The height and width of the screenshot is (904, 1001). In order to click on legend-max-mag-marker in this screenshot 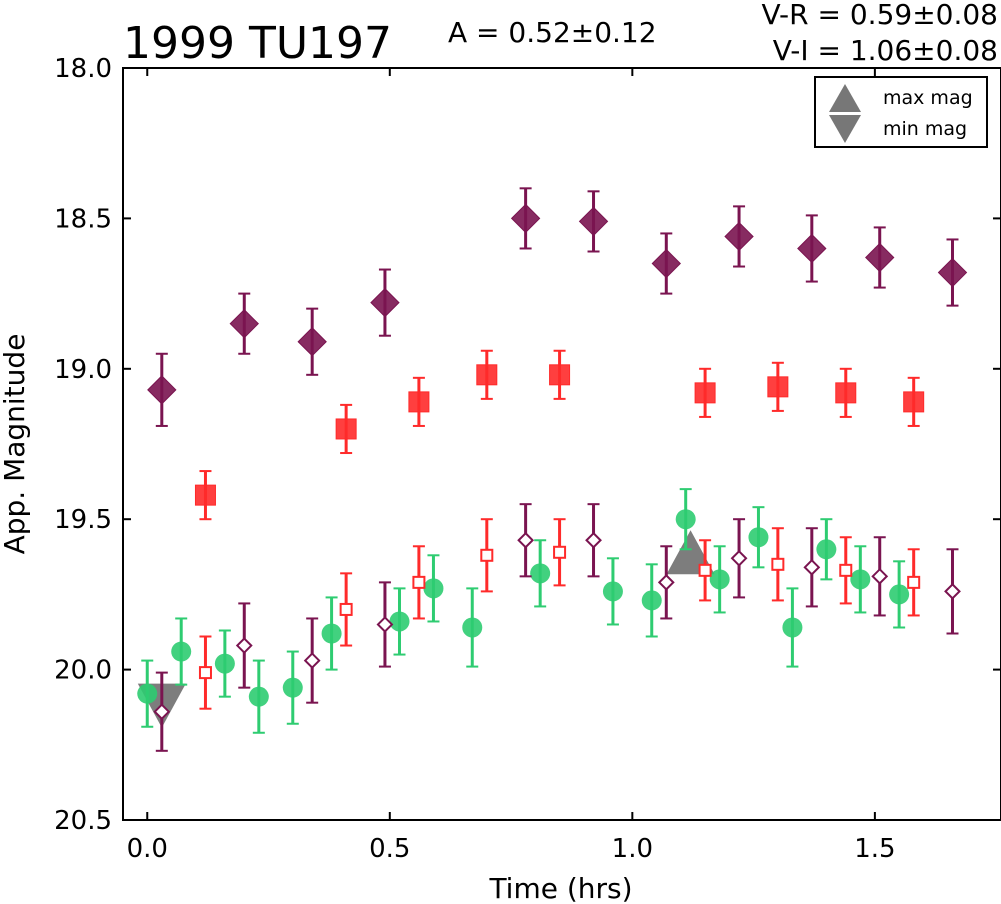, I will do `click(845, 98)`.